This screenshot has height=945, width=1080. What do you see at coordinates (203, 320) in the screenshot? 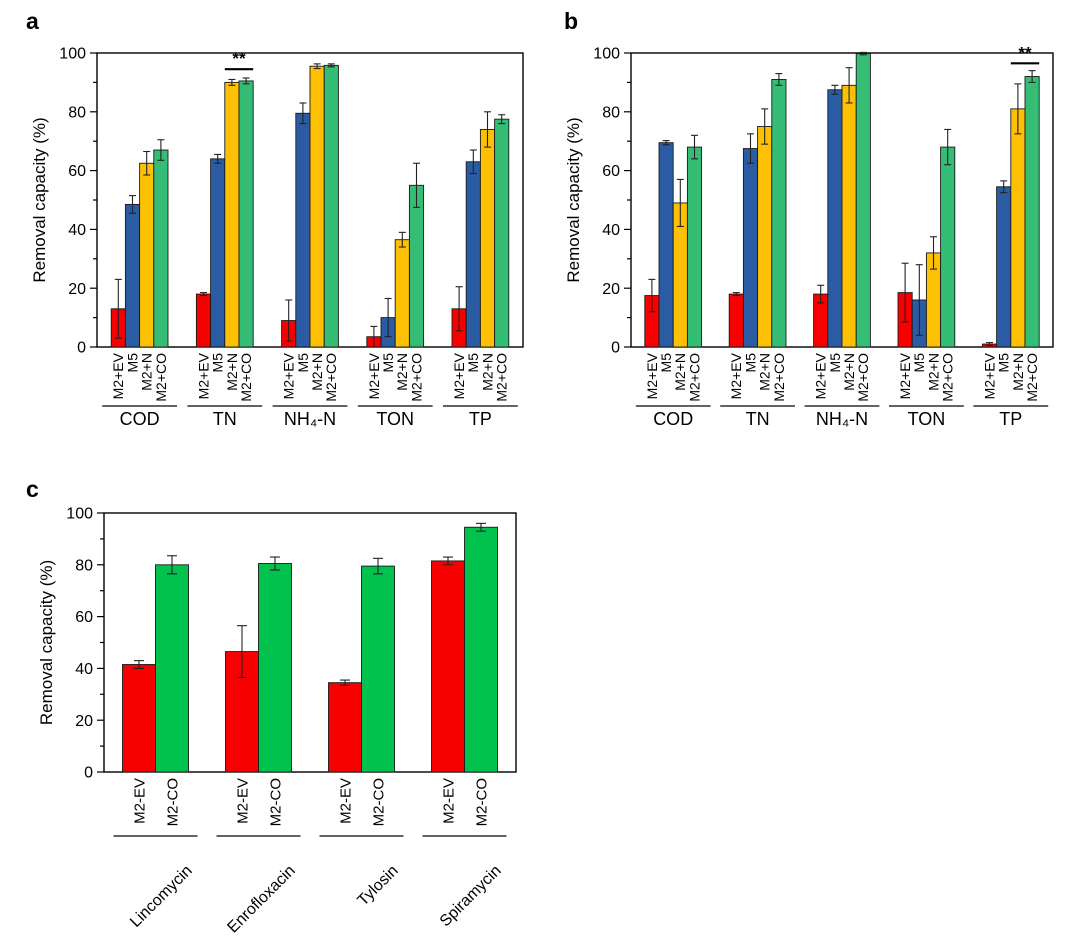
I see `bar-M2+EV` at bounding box center [203, 320].